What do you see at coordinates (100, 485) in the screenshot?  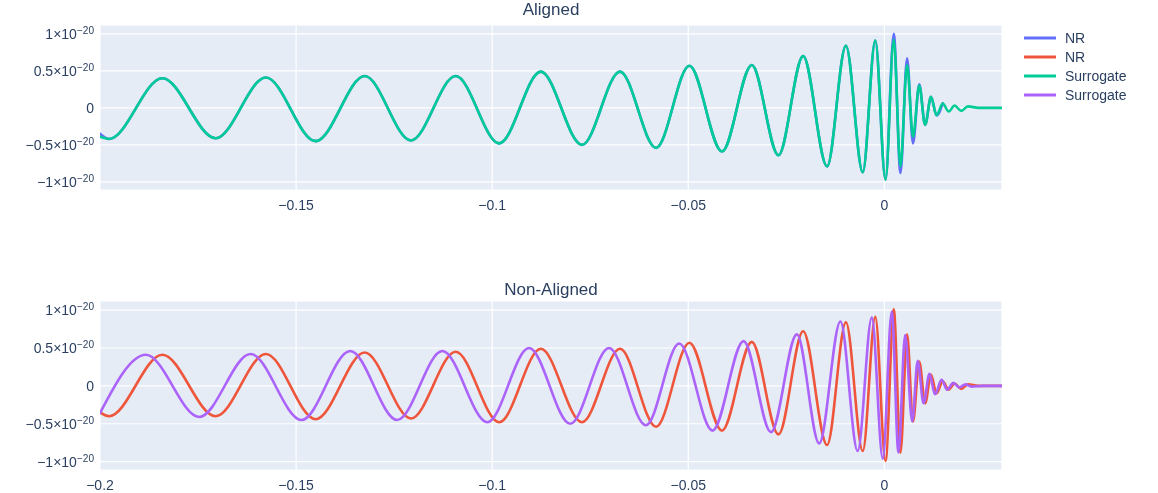 I see `x-tick-label: −0.2` at bounding box center [100, 485].